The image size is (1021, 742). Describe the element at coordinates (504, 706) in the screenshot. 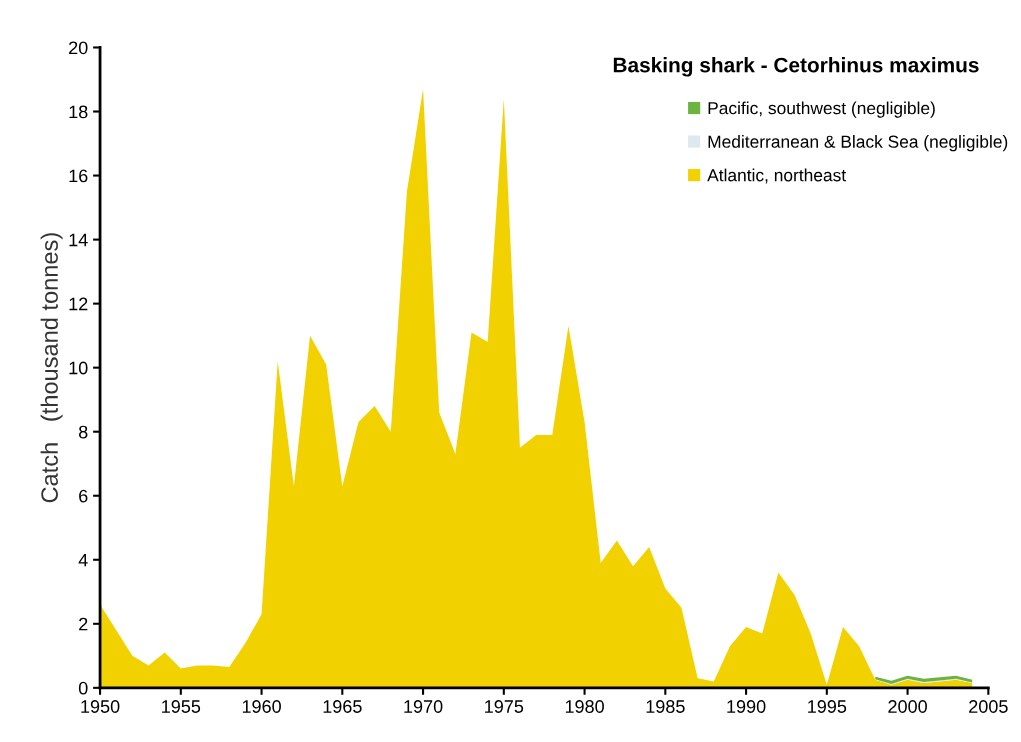

I see `x-tick-label: 1975` at that location.